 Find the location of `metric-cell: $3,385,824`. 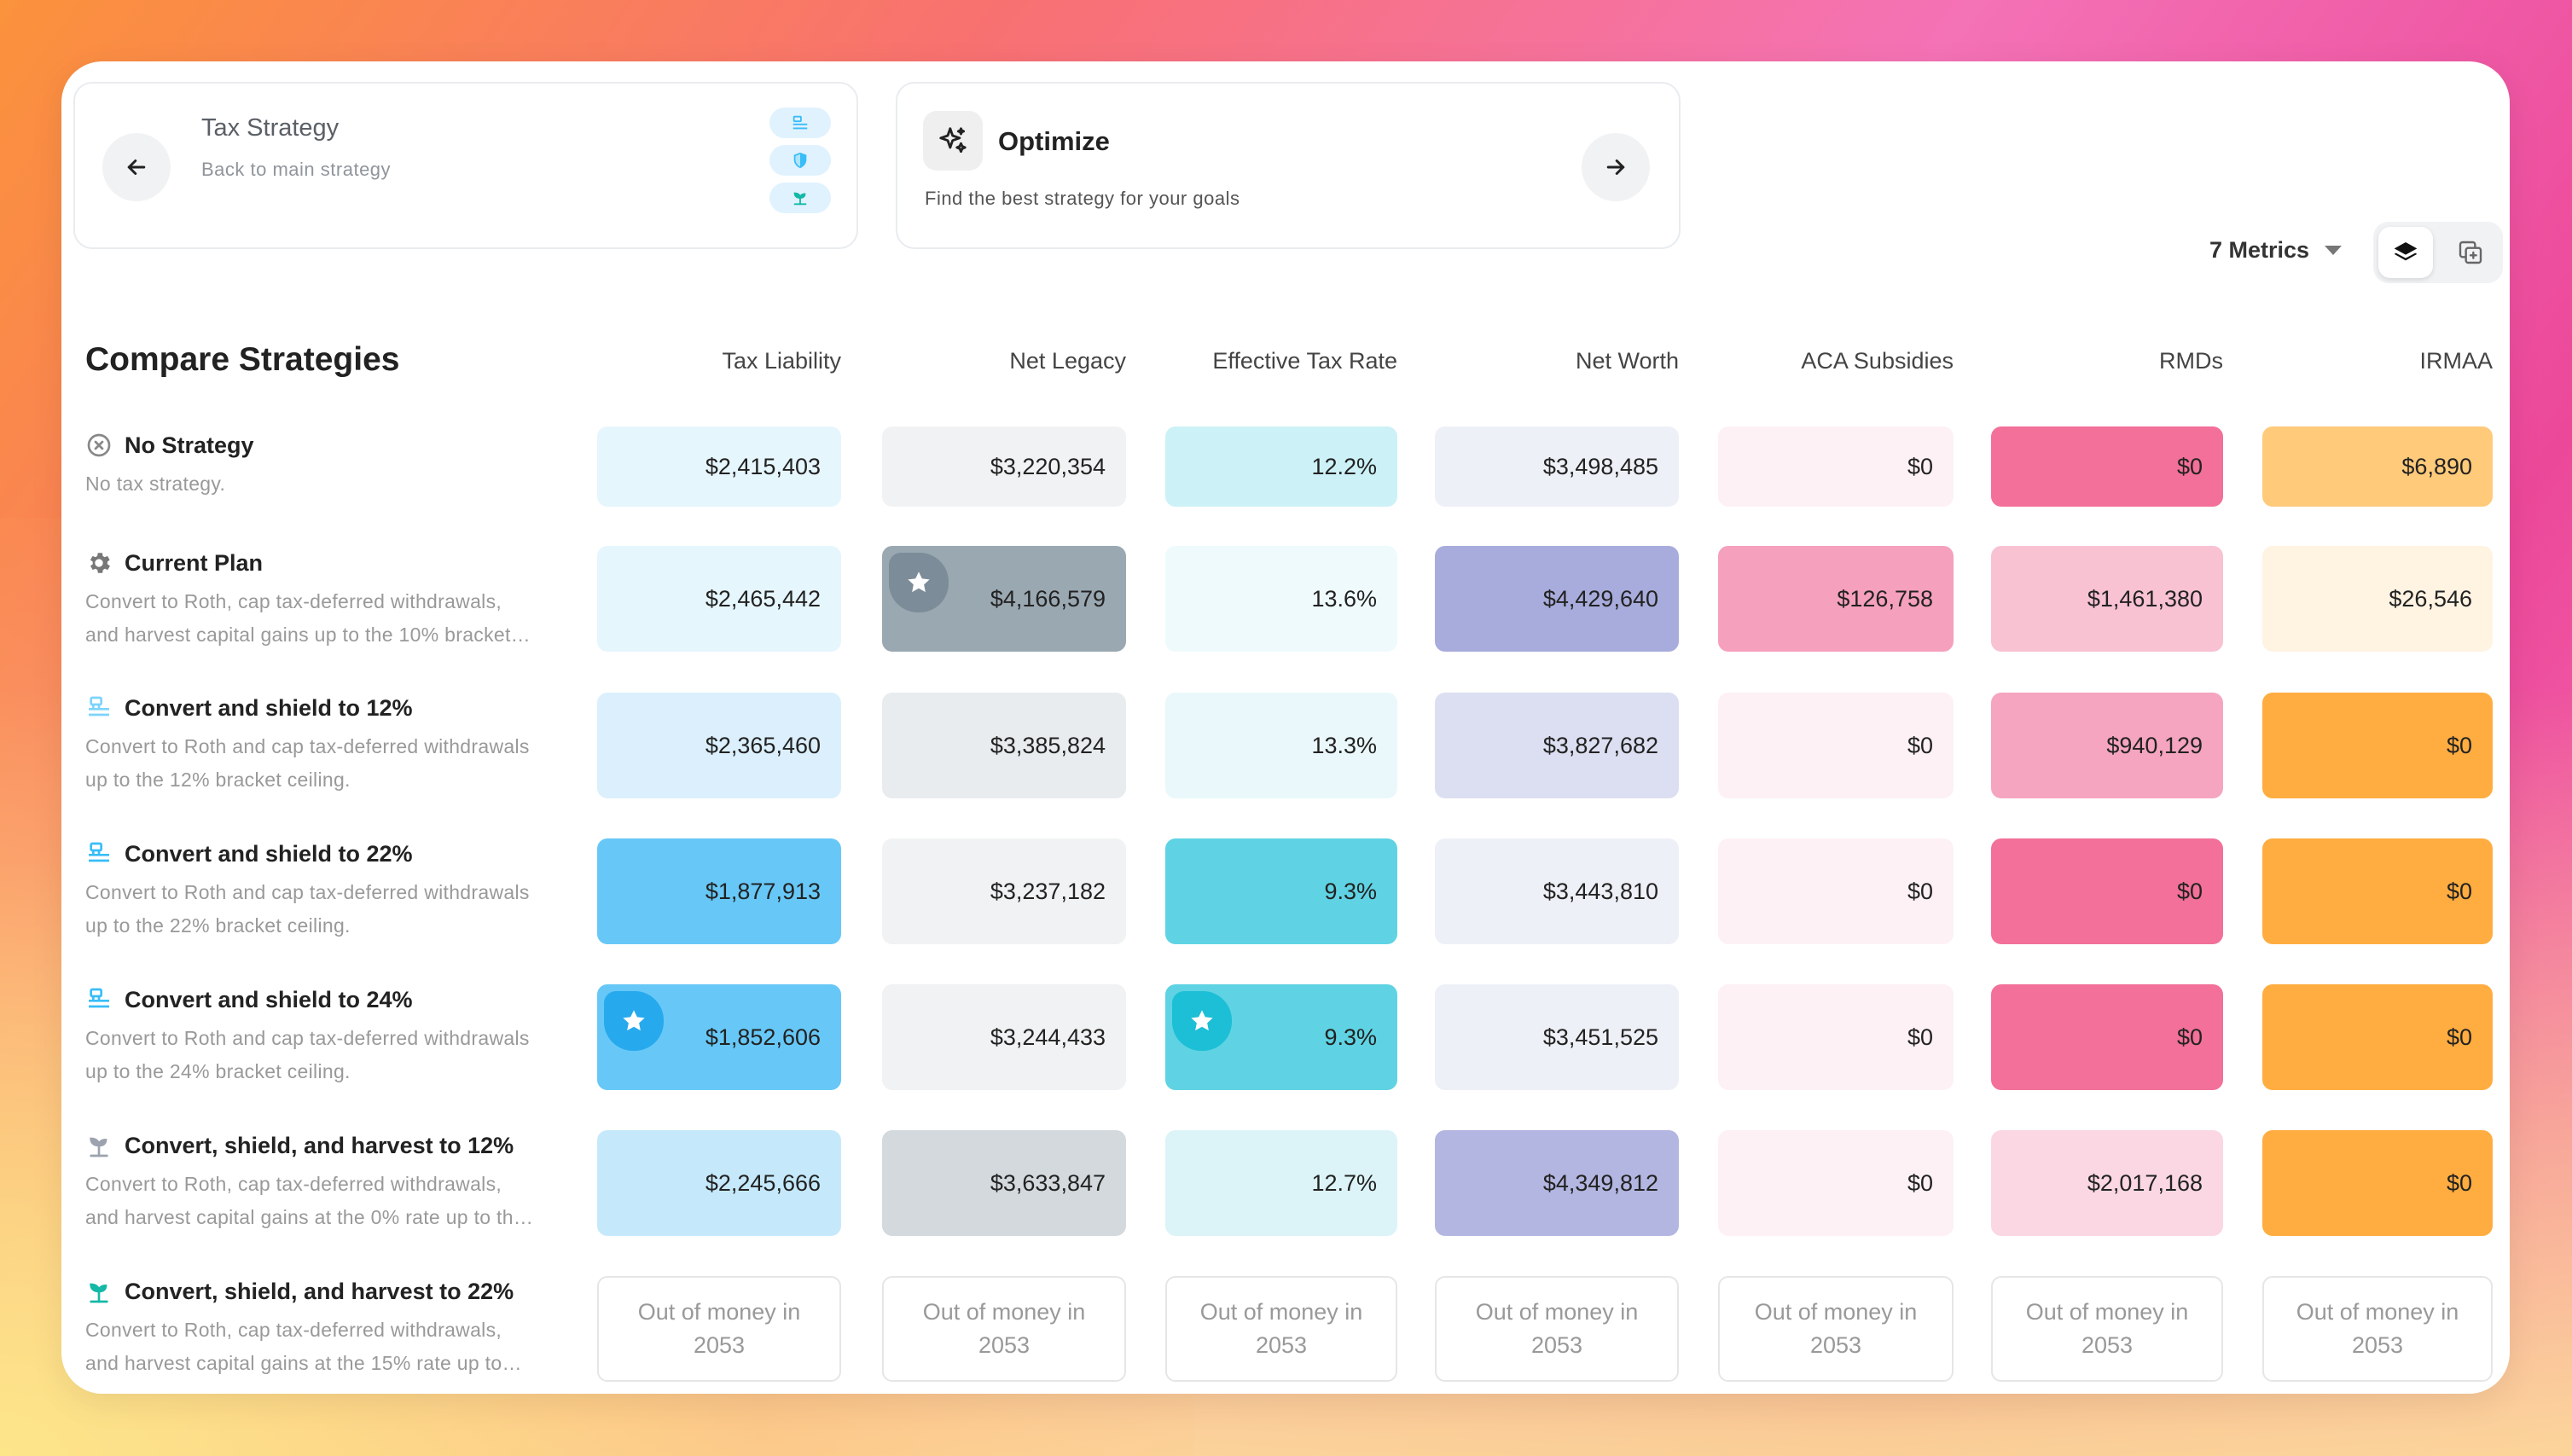

metric-cell: $3,385,824 is located at coordinates (1004, 745).